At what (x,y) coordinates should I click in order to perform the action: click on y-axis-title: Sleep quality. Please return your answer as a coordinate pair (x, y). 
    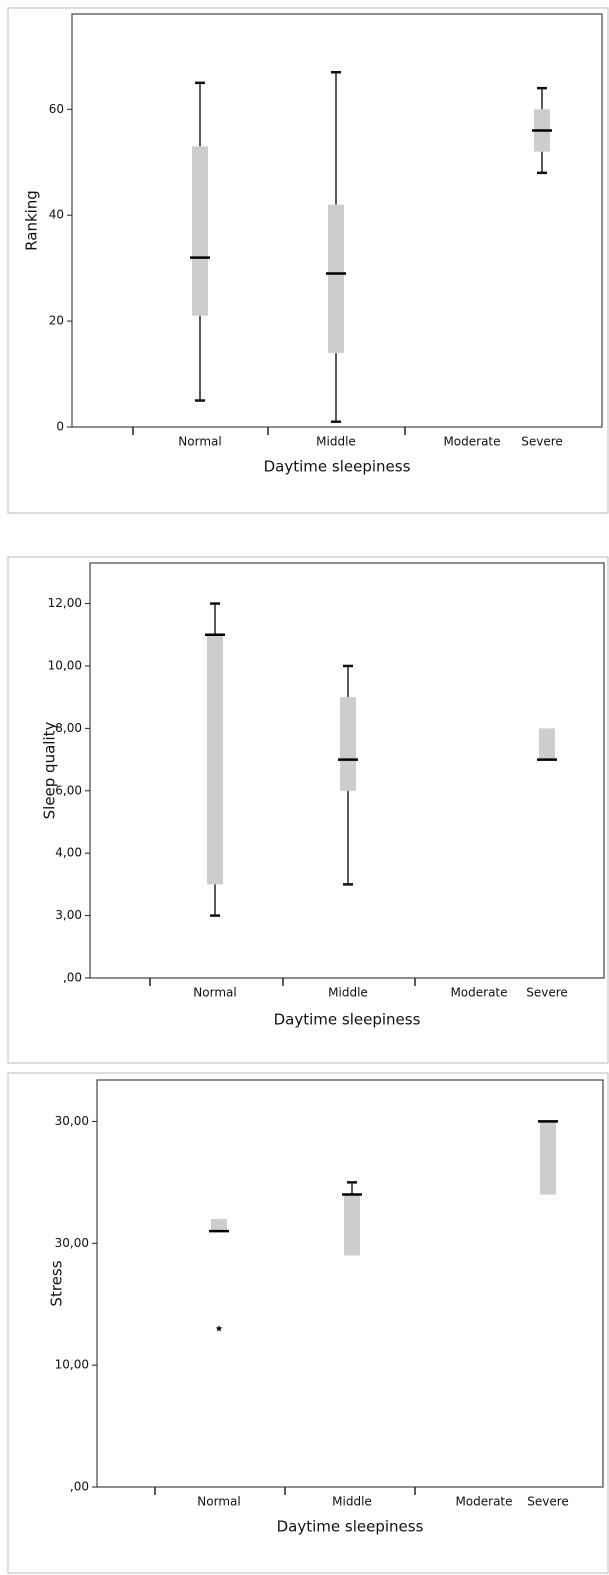
    Looking at the image, I should click on (50, 771).